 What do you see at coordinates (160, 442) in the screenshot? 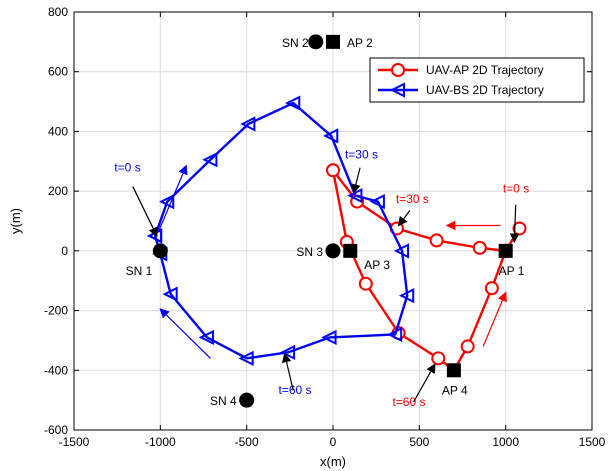
I see `x-tick-label: -1000` at bounding box center [160, 442].